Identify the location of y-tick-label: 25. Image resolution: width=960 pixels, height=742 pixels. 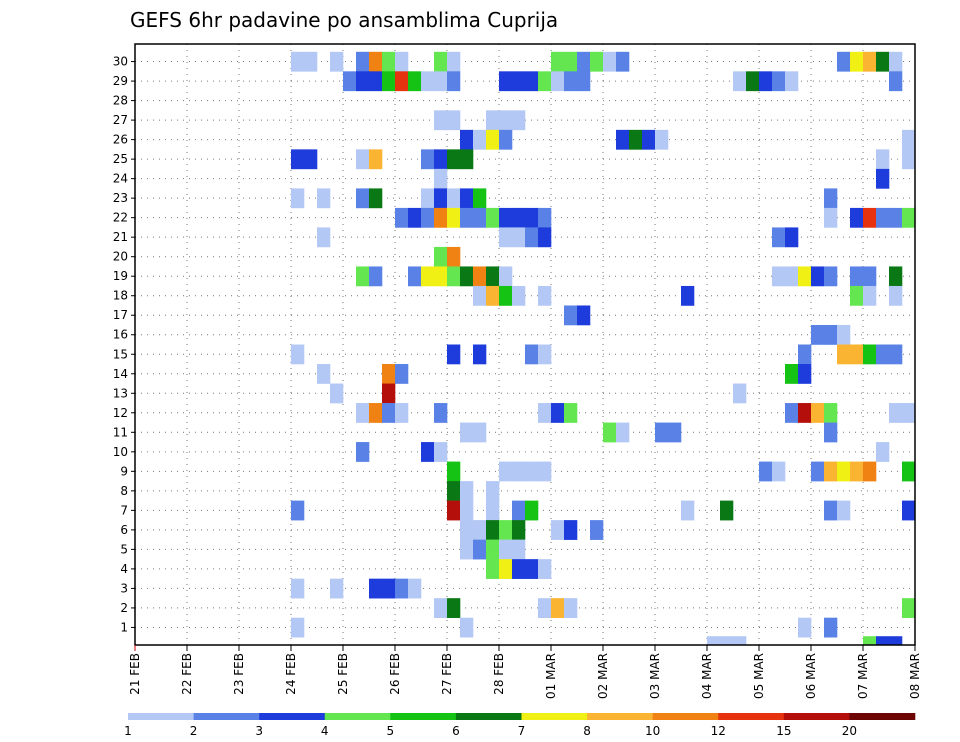
(120, 159).